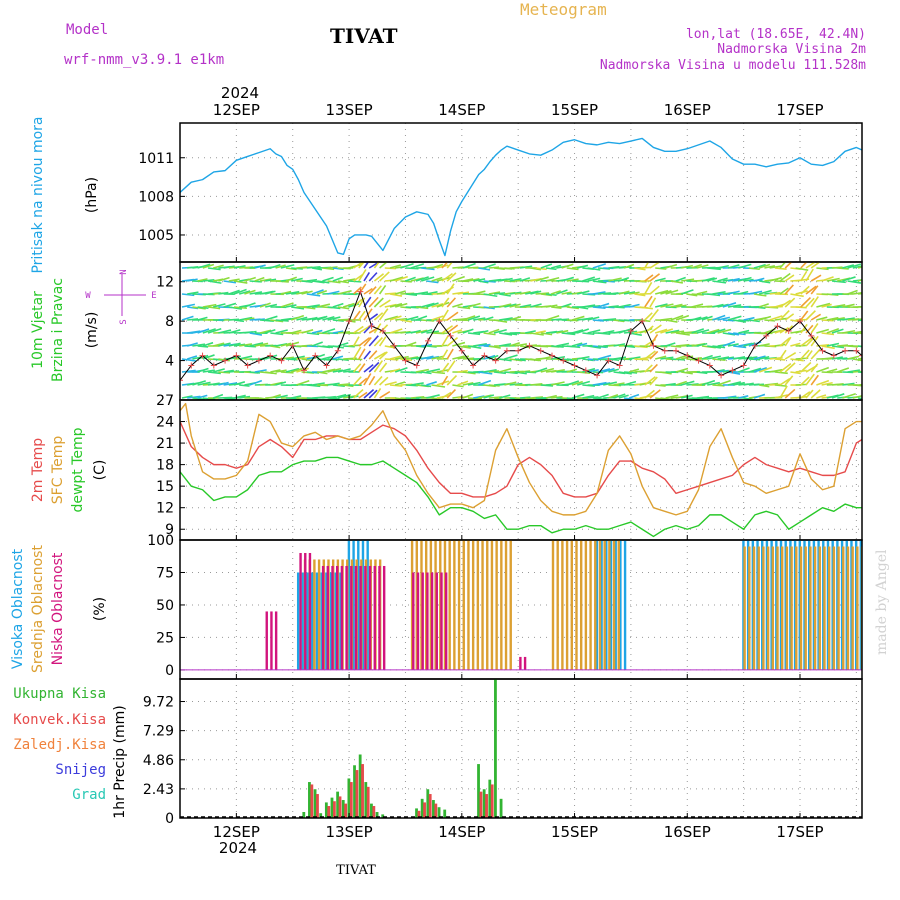  What do you see at coordinates (158, 703) in the screenshot?
I see `y-tick-label: 9.72` at bounding box center [158, 703].